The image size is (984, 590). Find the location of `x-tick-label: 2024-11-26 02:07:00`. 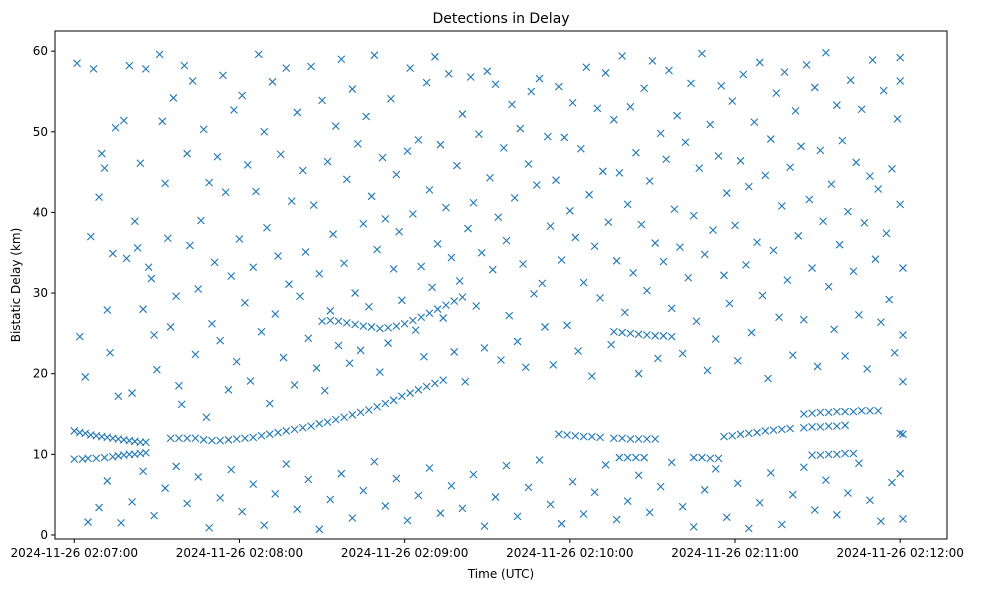

x-tick-label: 2024-11-26 02:07:00 is located at coordinates (74, 553).